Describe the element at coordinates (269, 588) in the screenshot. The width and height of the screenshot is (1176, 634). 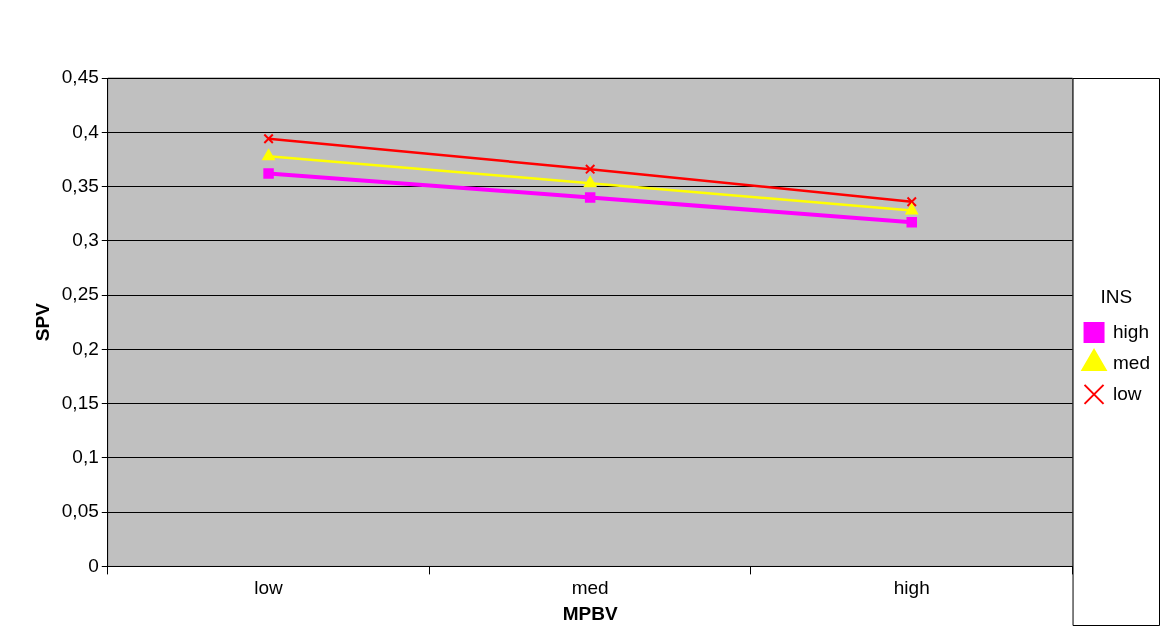
I see `x-tick-label: low` at that location.